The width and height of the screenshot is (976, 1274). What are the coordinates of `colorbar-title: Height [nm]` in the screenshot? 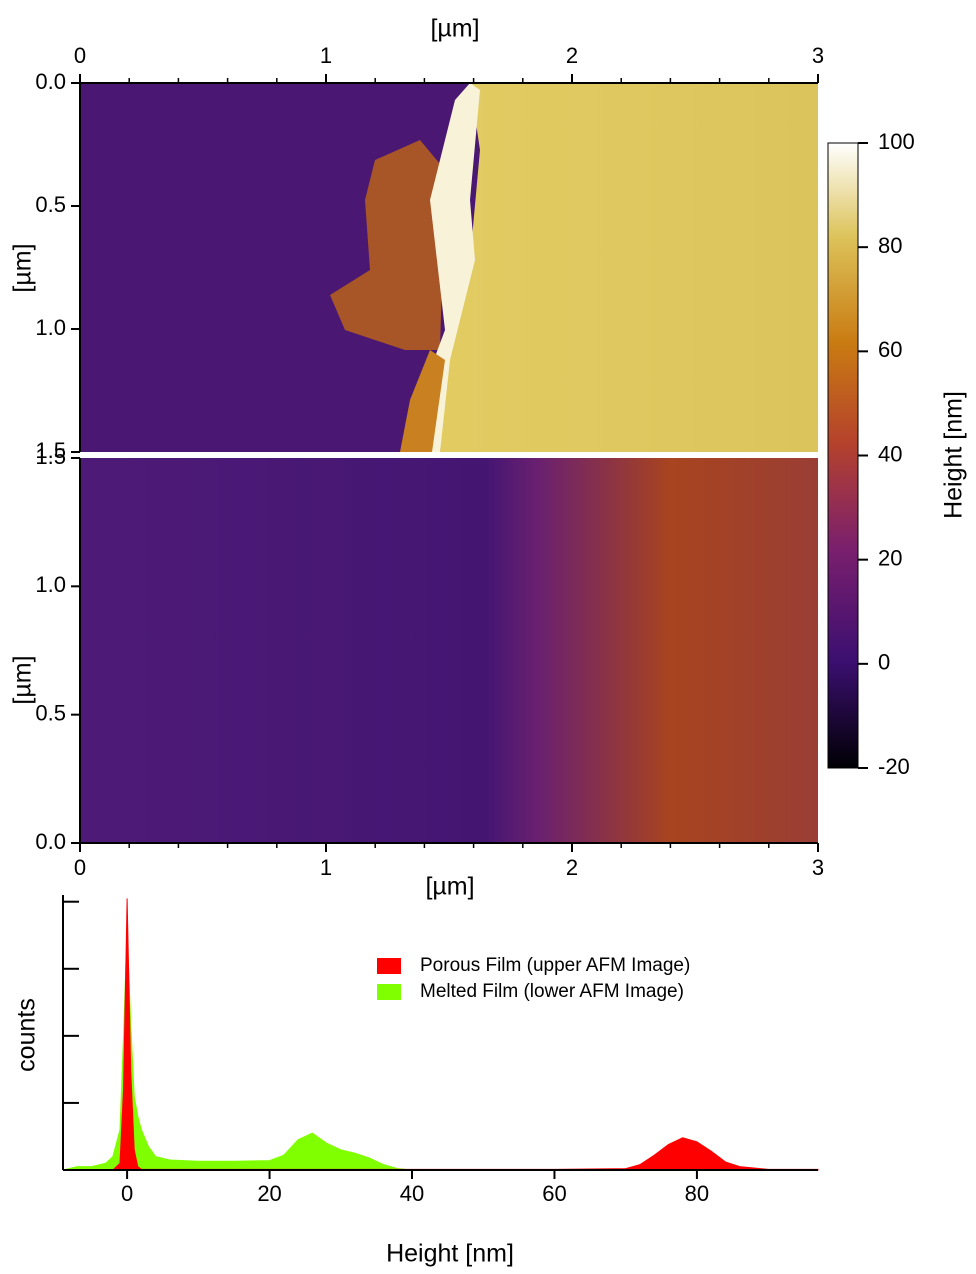 It's located at (954, 455).